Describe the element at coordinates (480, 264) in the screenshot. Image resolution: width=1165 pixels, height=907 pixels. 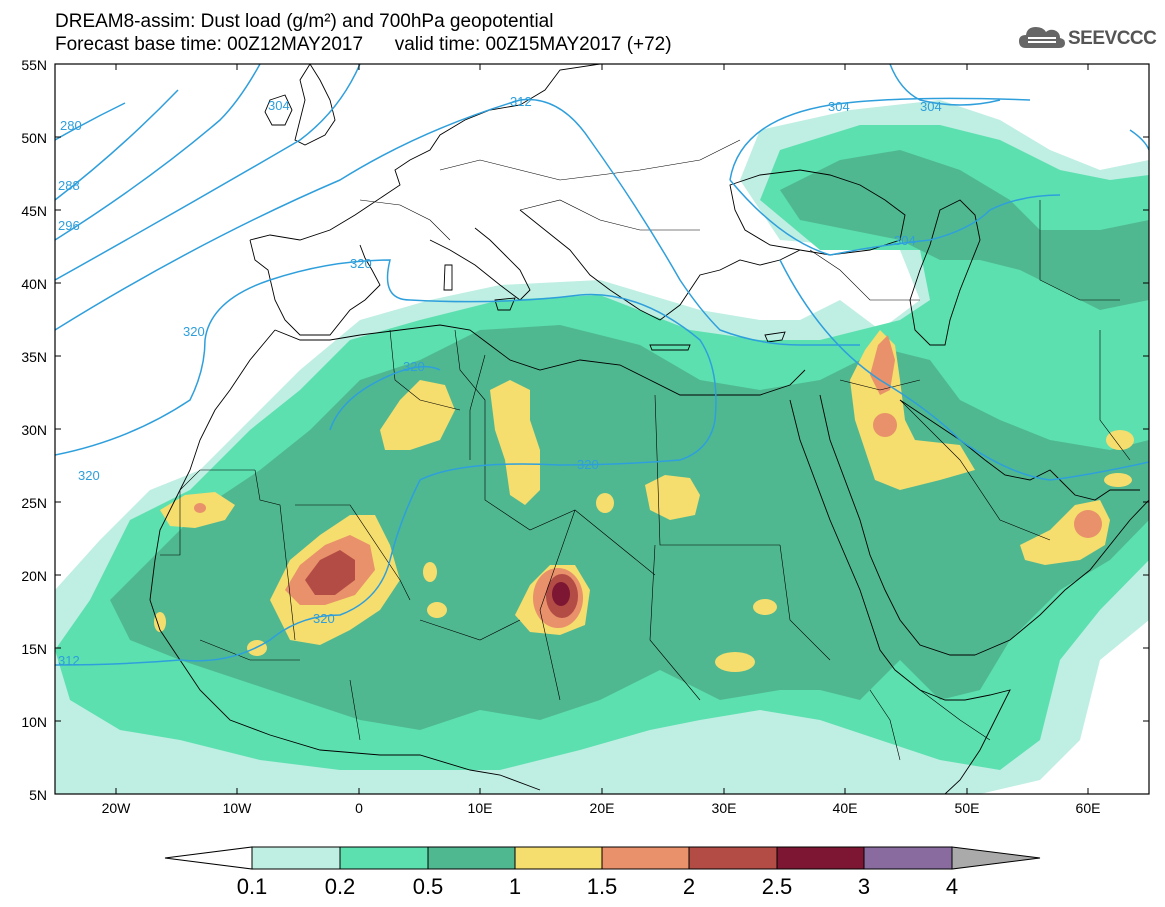
I see `coast-italy` at that location.